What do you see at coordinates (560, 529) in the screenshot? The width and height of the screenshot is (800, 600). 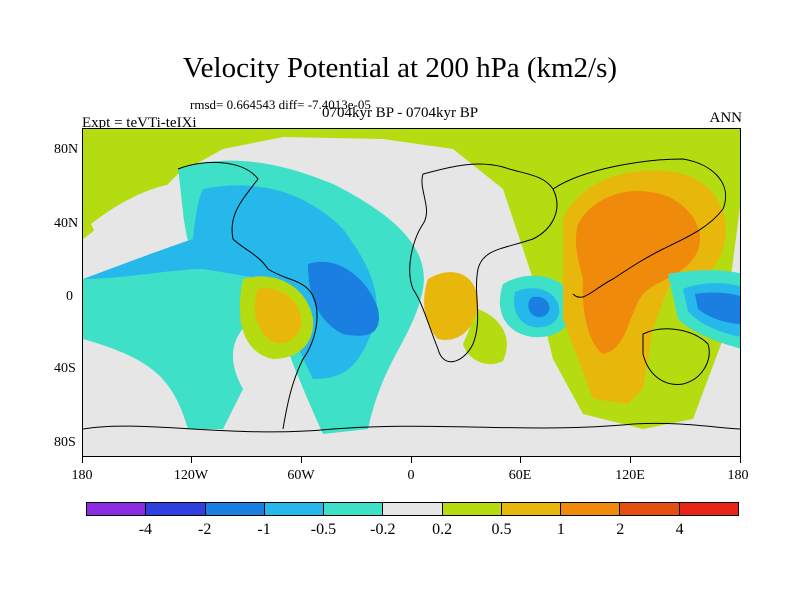 I see `colorbar-tick-label: 1` at bounding box center [560, 529].